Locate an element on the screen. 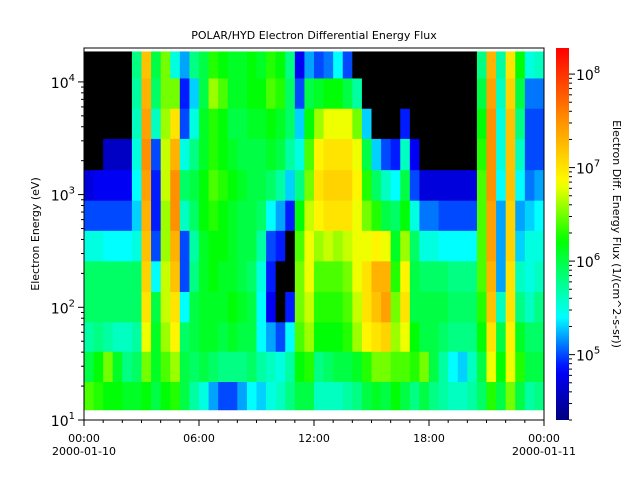 The height and width of the screenshot is (480, 640). colorbar-tick-label: 106 is located at coordinates (588, 261).